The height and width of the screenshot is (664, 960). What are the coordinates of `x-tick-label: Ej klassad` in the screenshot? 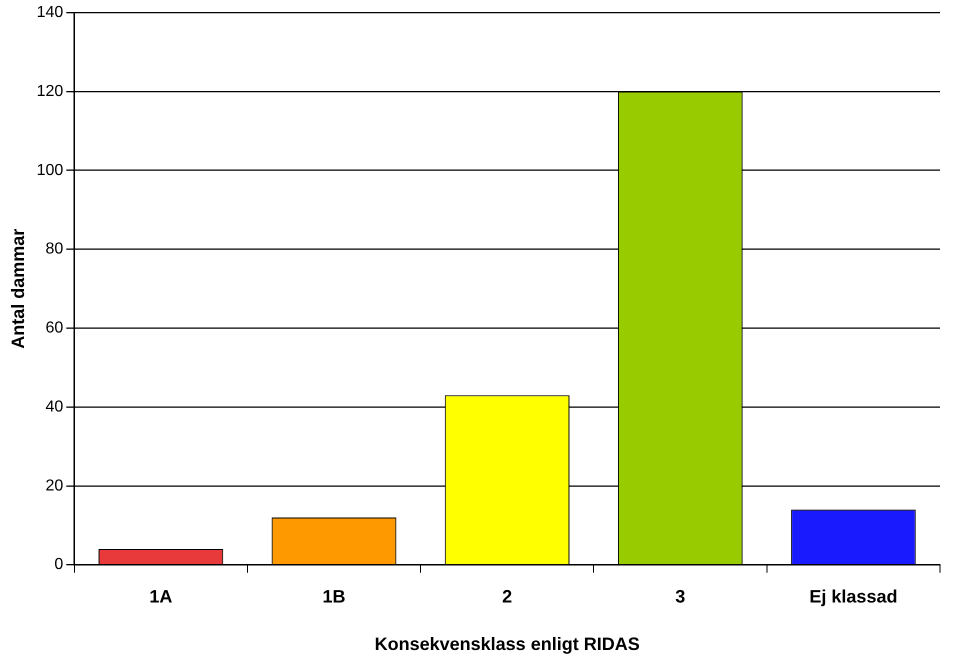 It's located at (853, 596).